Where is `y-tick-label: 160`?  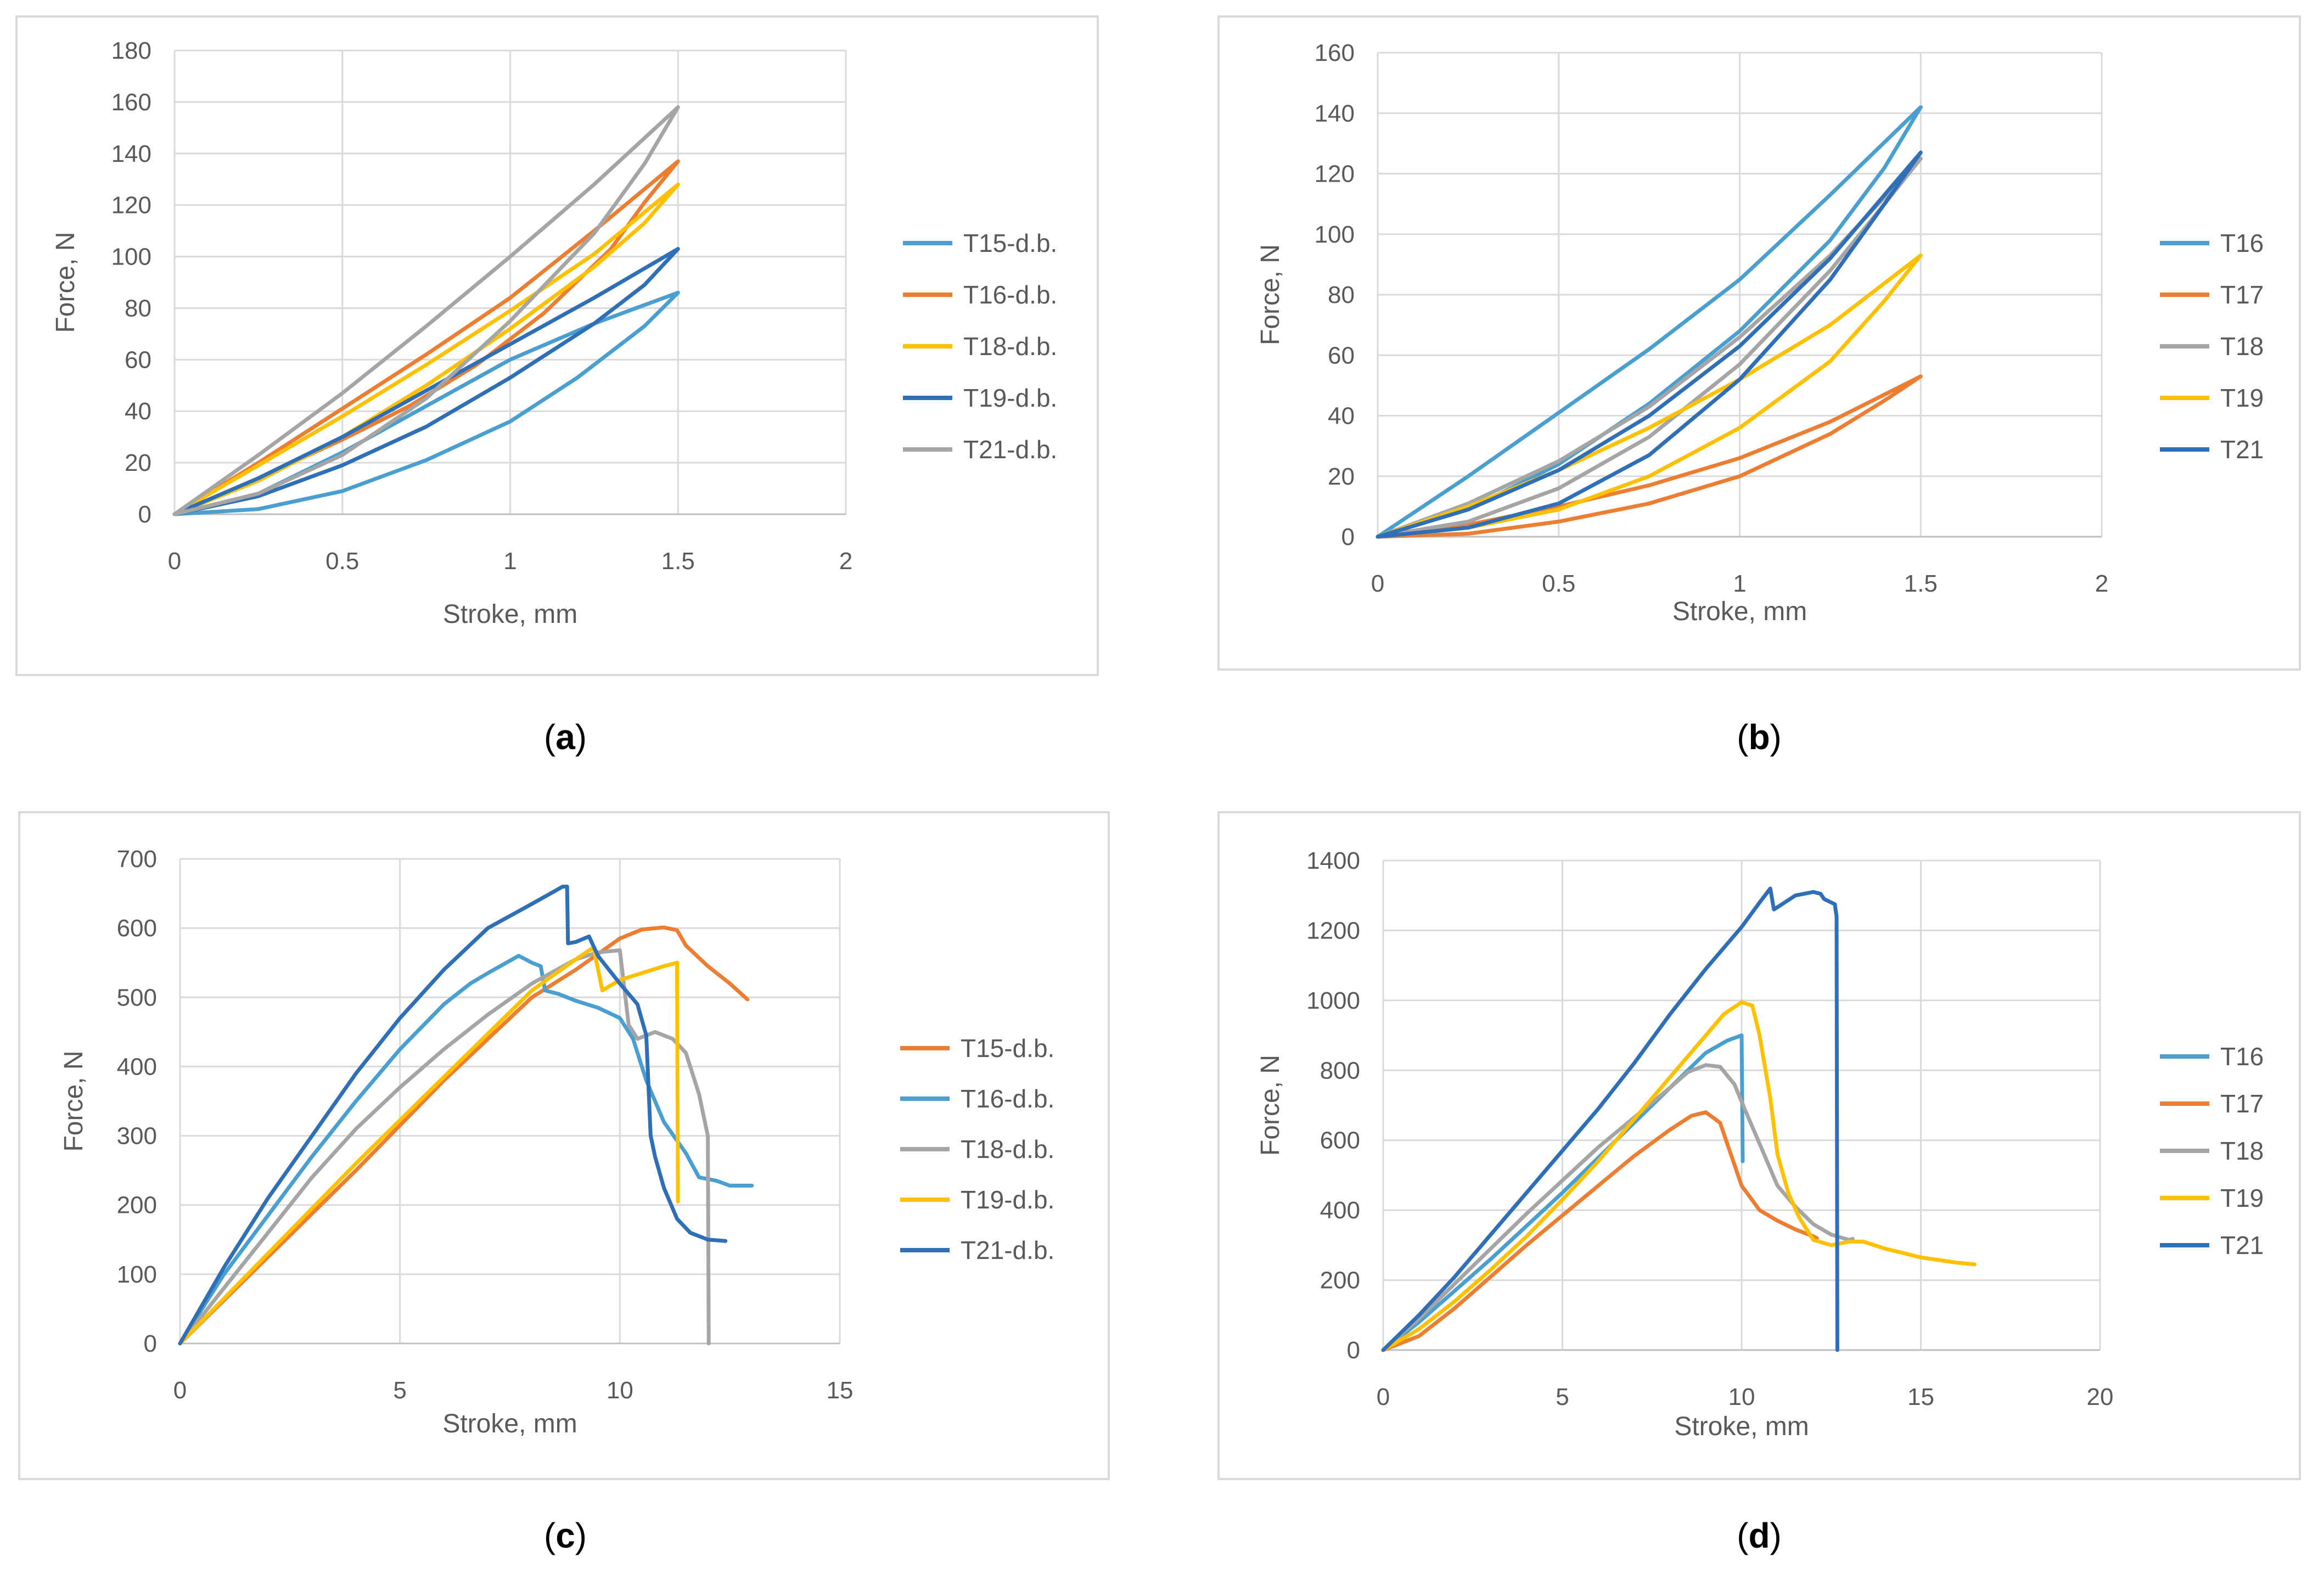 y-tick-label: 160 is located at coordinates (131, 102).